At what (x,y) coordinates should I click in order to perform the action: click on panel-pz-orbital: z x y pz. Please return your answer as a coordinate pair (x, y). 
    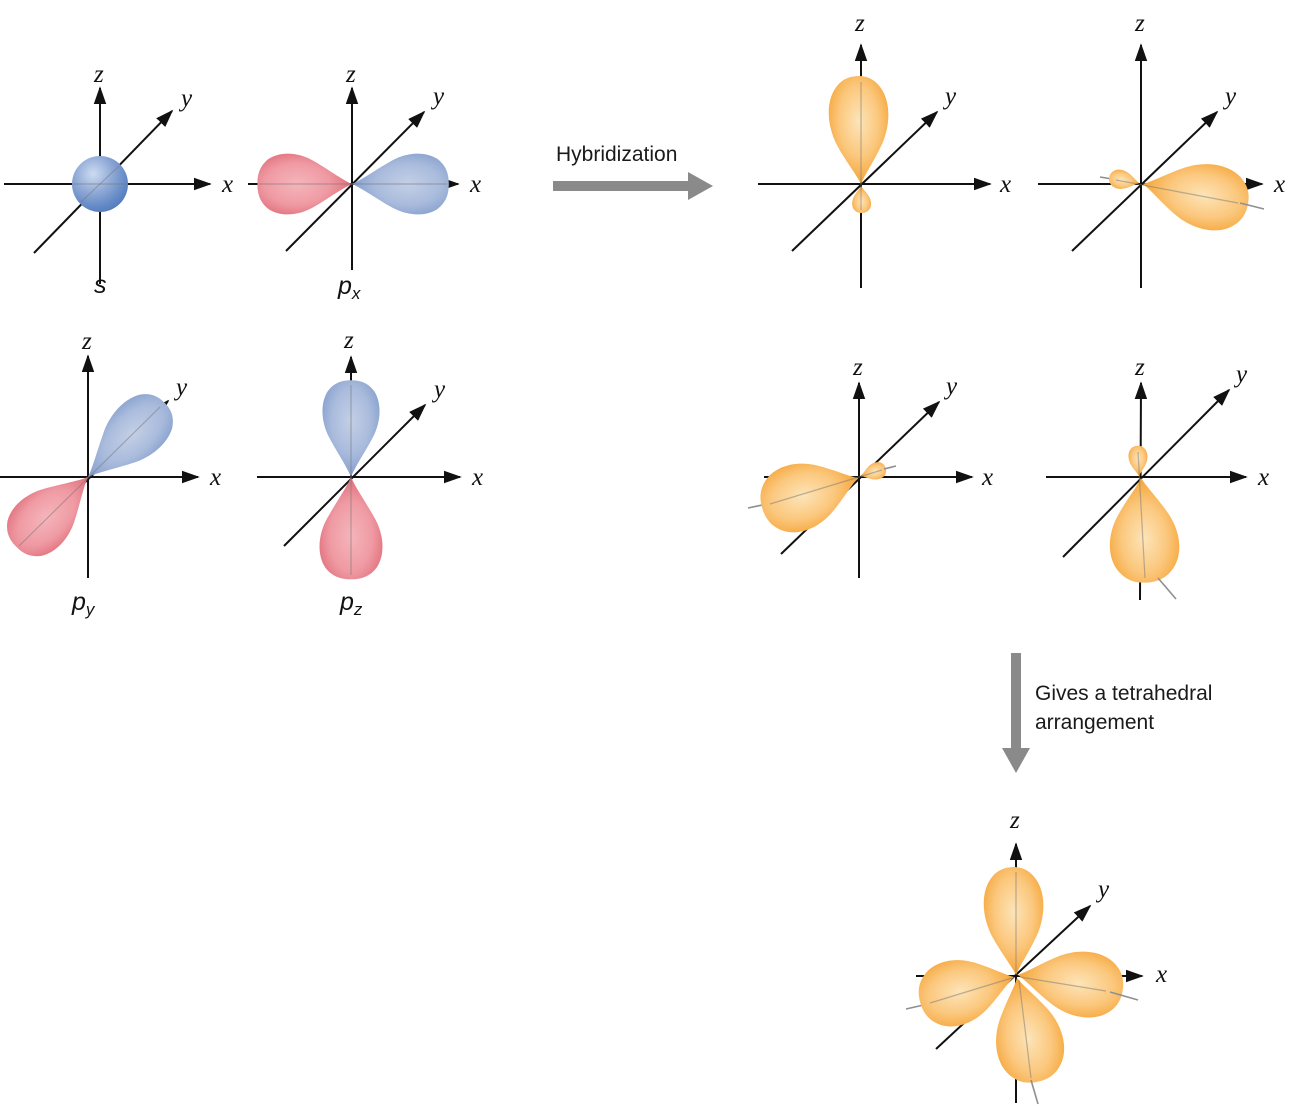
    Looking at the image, I should click on (370, 473).